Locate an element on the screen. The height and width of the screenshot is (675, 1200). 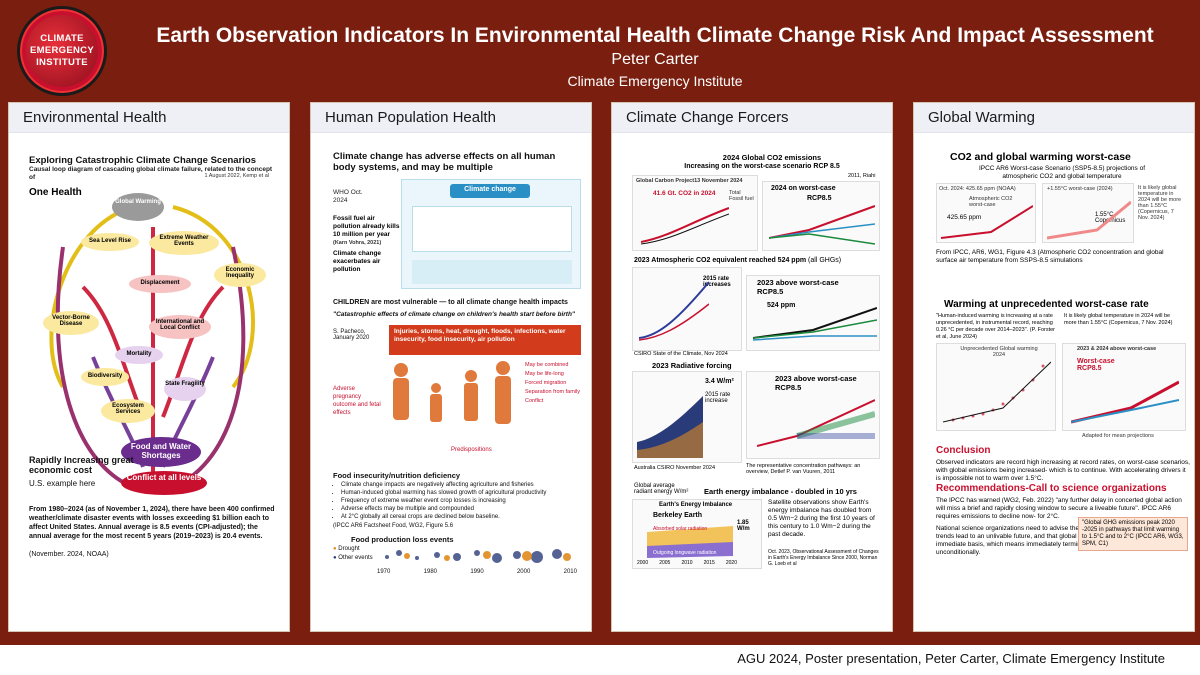
eei-year: 2005 is located at coordinates (665, 563).